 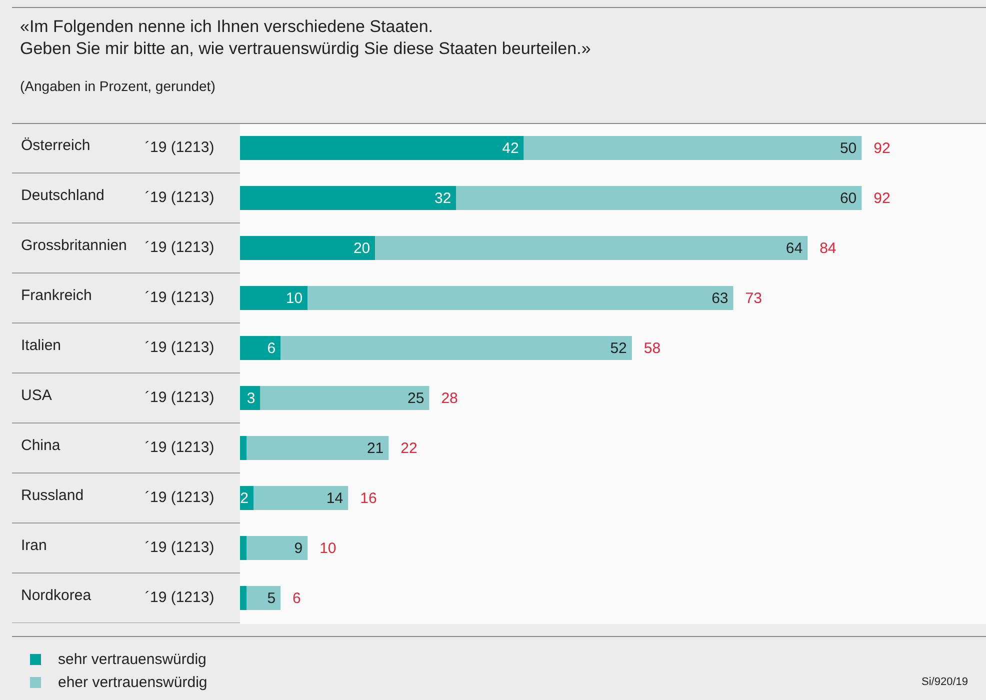 I want to click on total-label: 73, so click(x=753, y=298).